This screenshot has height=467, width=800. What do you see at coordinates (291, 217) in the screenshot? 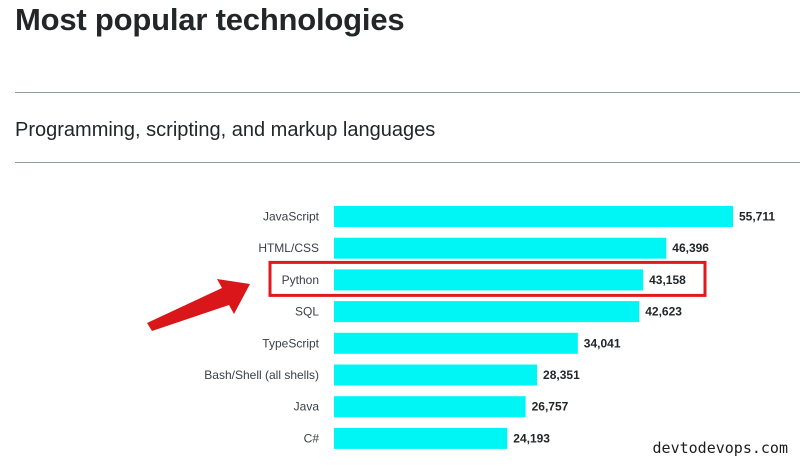
I see `category-label-0: JavaScript` at bounding box center [291, 217].